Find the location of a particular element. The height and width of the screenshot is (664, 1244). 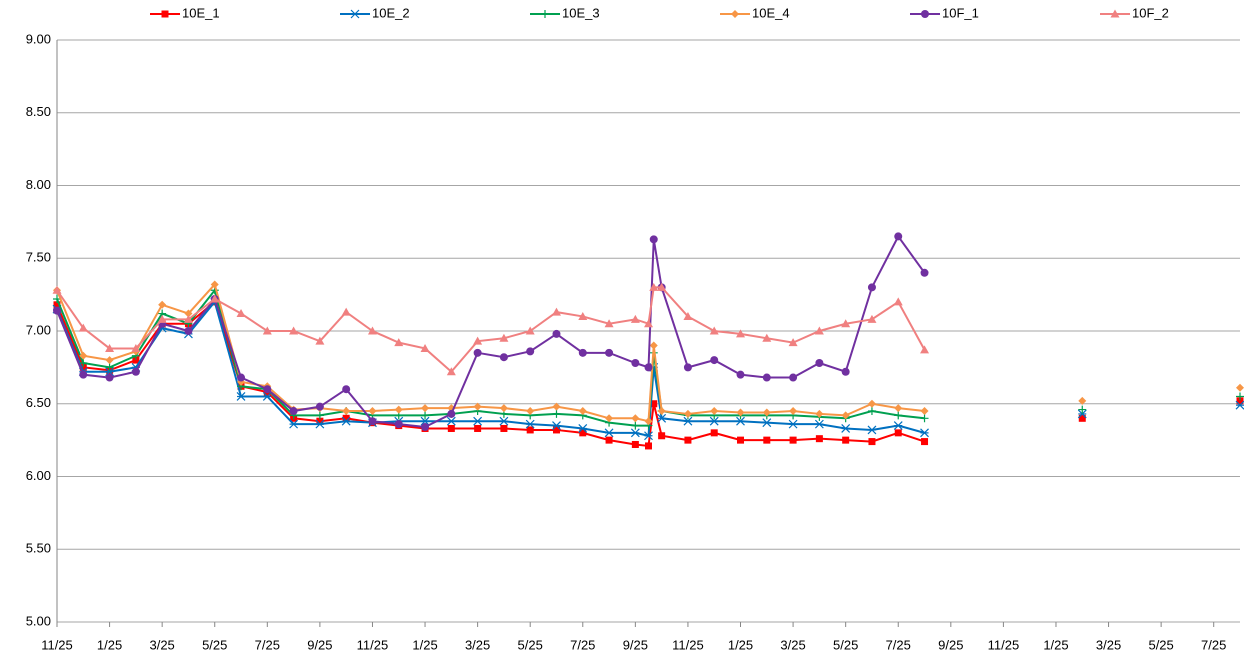

y-tick-label: 5.00 is located at coordinates (38, 620).